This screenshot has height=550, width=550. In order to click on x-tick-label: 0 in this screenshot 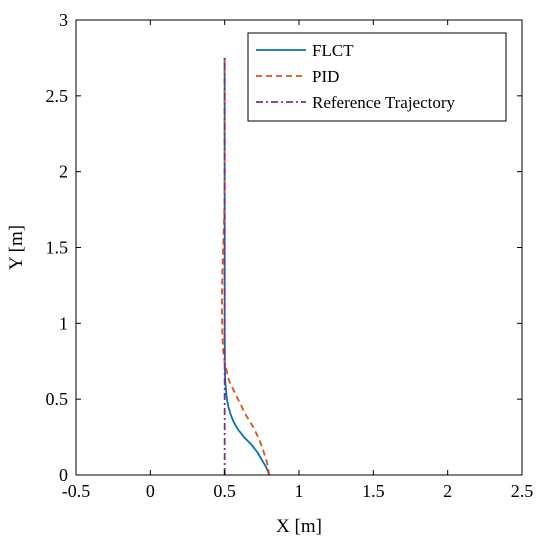, I will do `click(150, 491)`.